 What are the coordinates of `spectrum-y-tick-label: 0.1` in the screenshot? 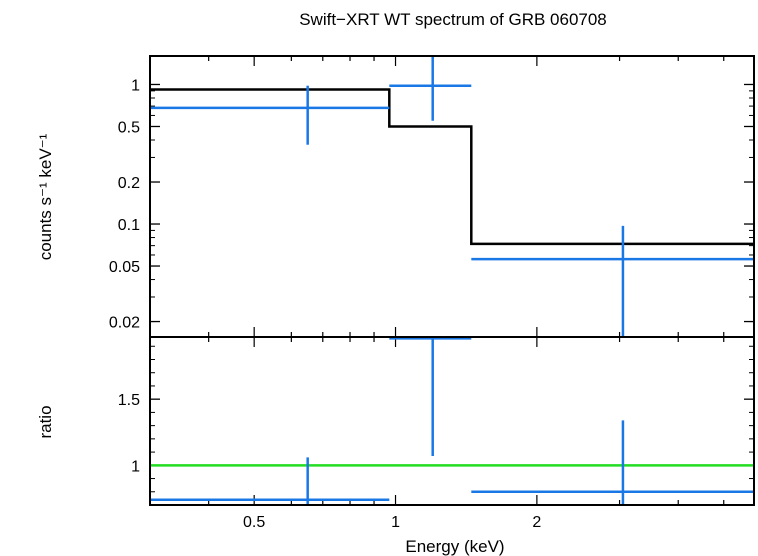 It's located at (129, 225).